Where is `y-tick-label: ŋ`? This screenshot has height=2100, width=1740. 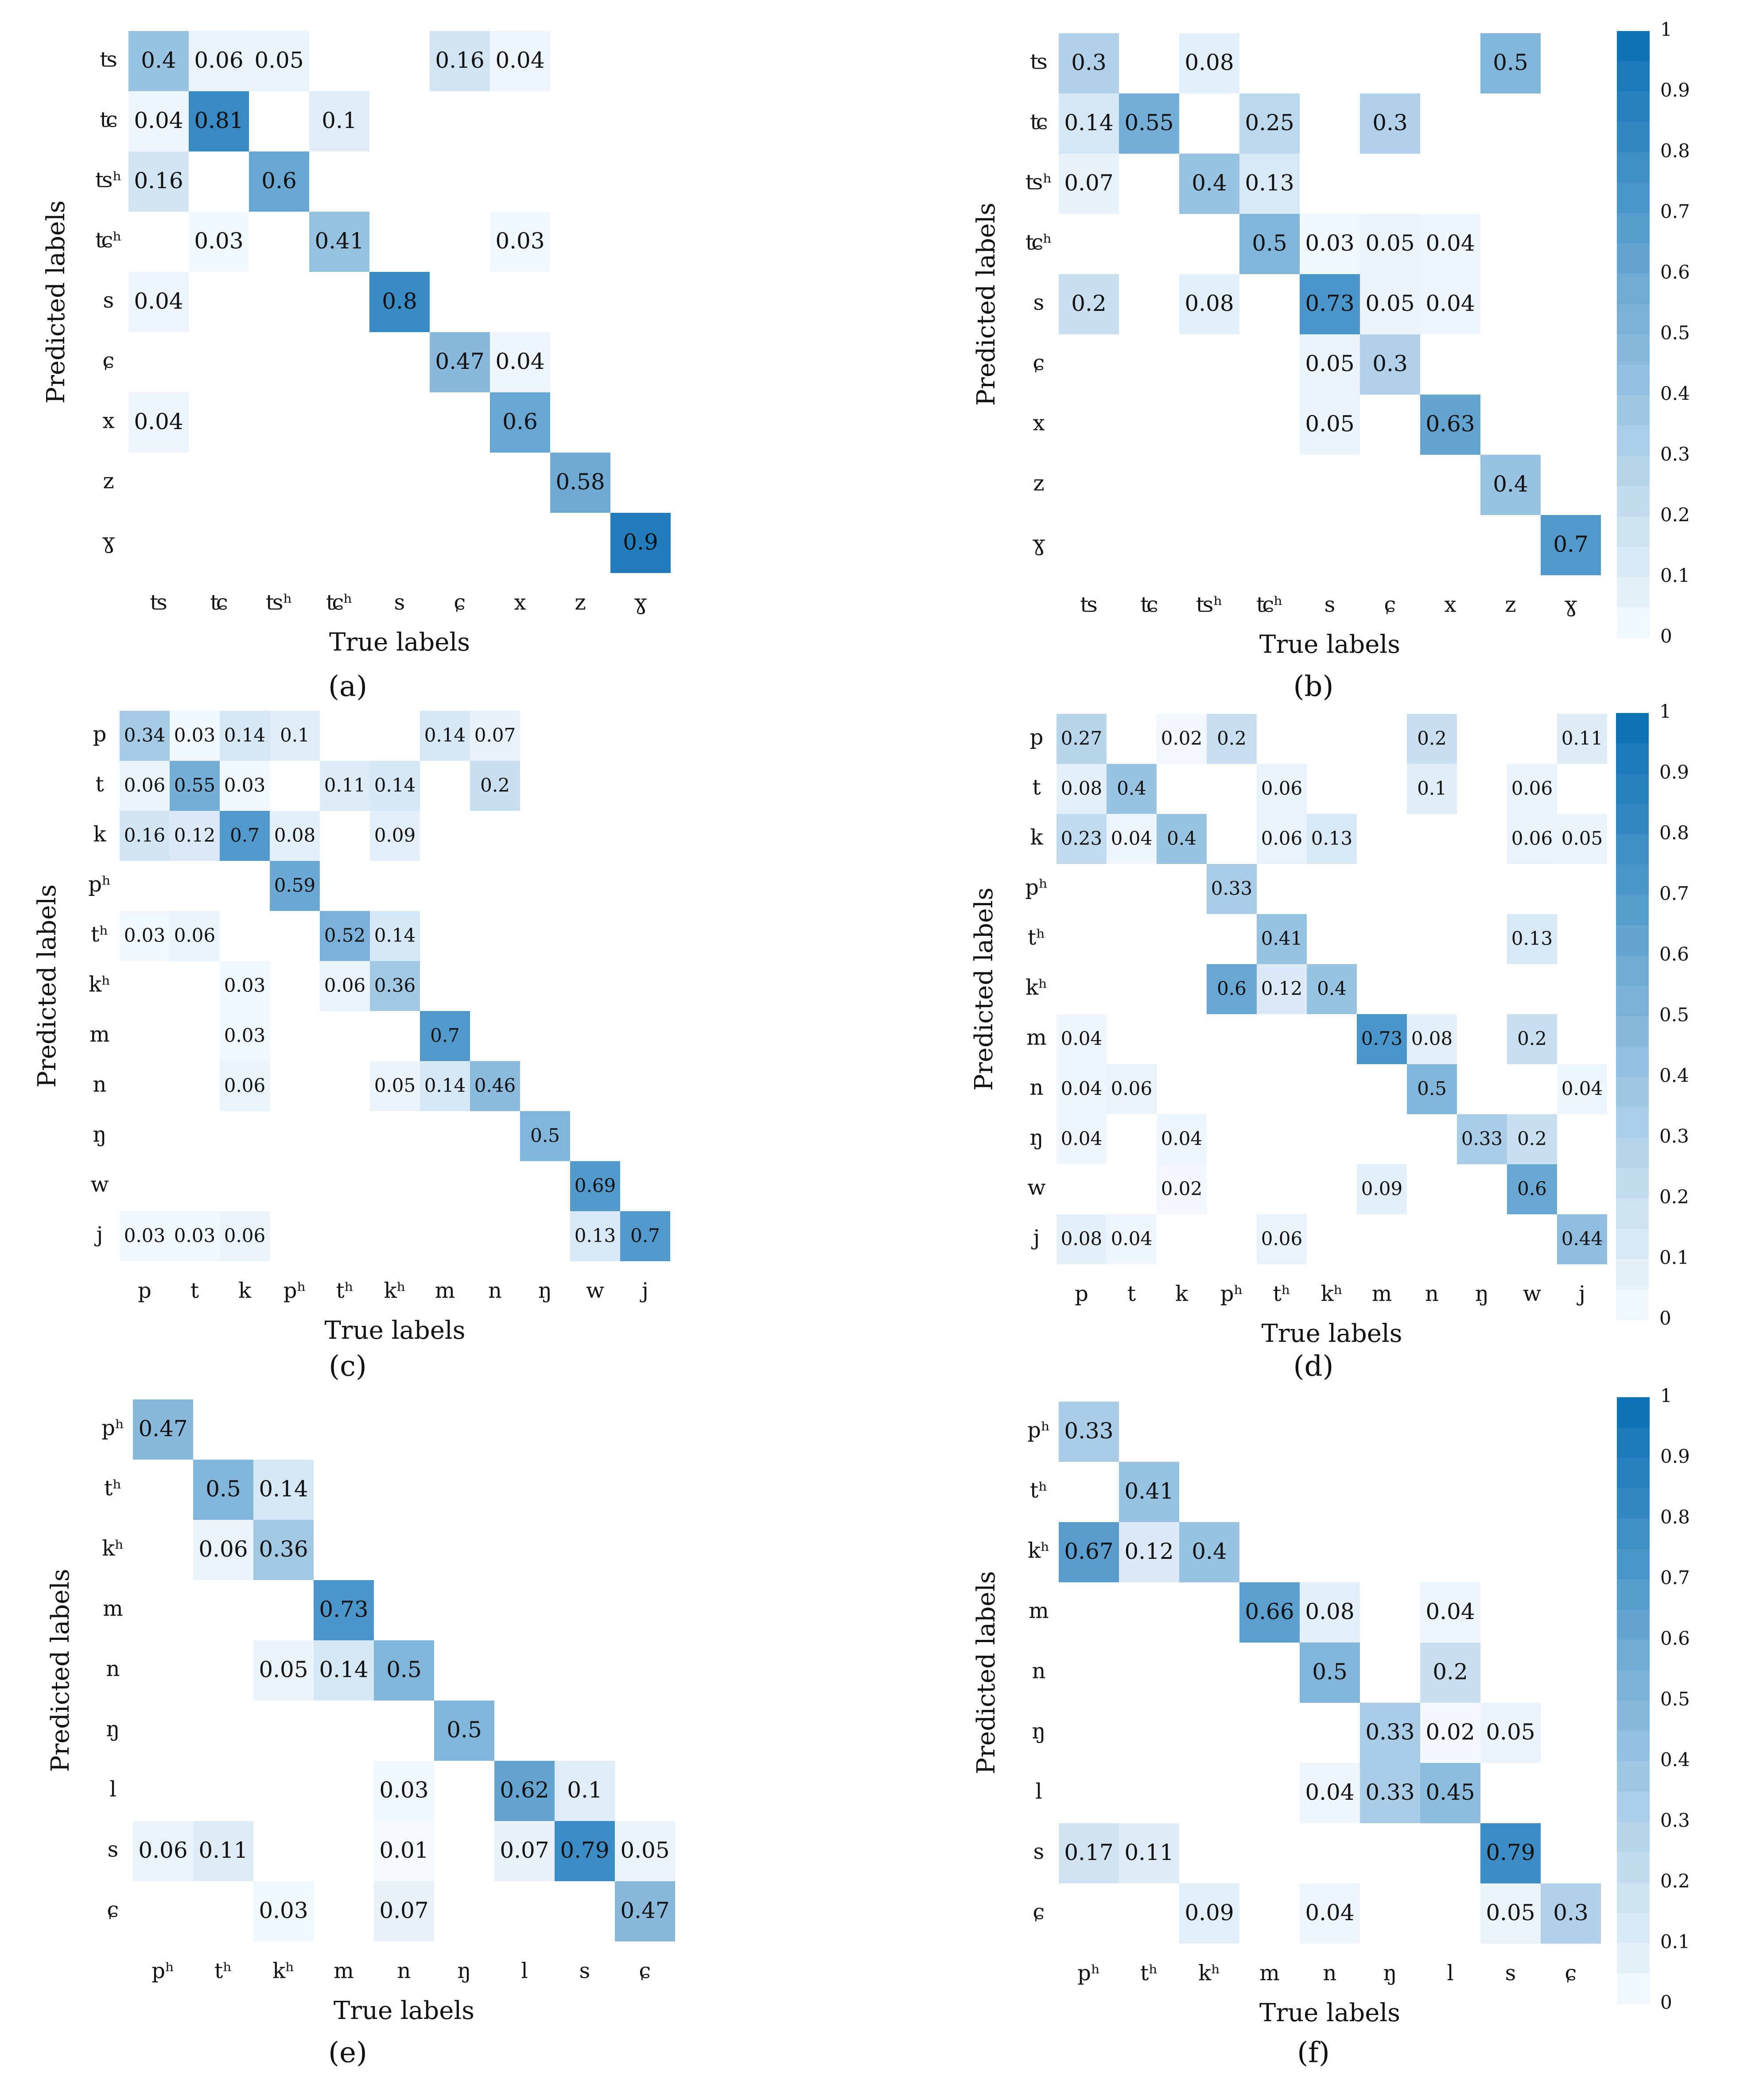 y-tick-label: ŋ is located at coordinates (100, 1134).